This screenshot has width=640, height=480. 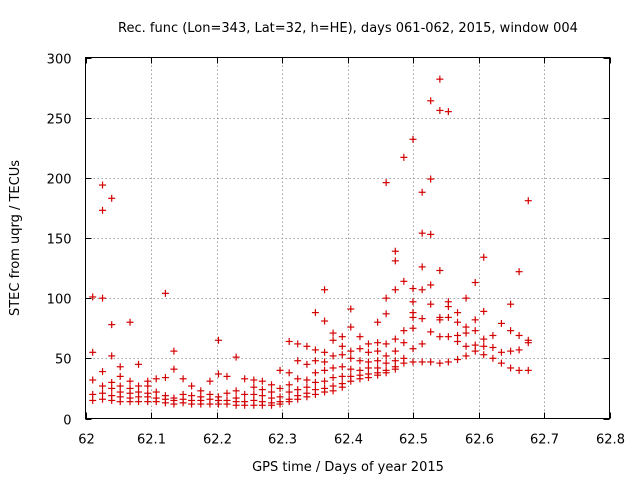 I want to click on x-tick-label: 62.4, so click(x=348, y=440).